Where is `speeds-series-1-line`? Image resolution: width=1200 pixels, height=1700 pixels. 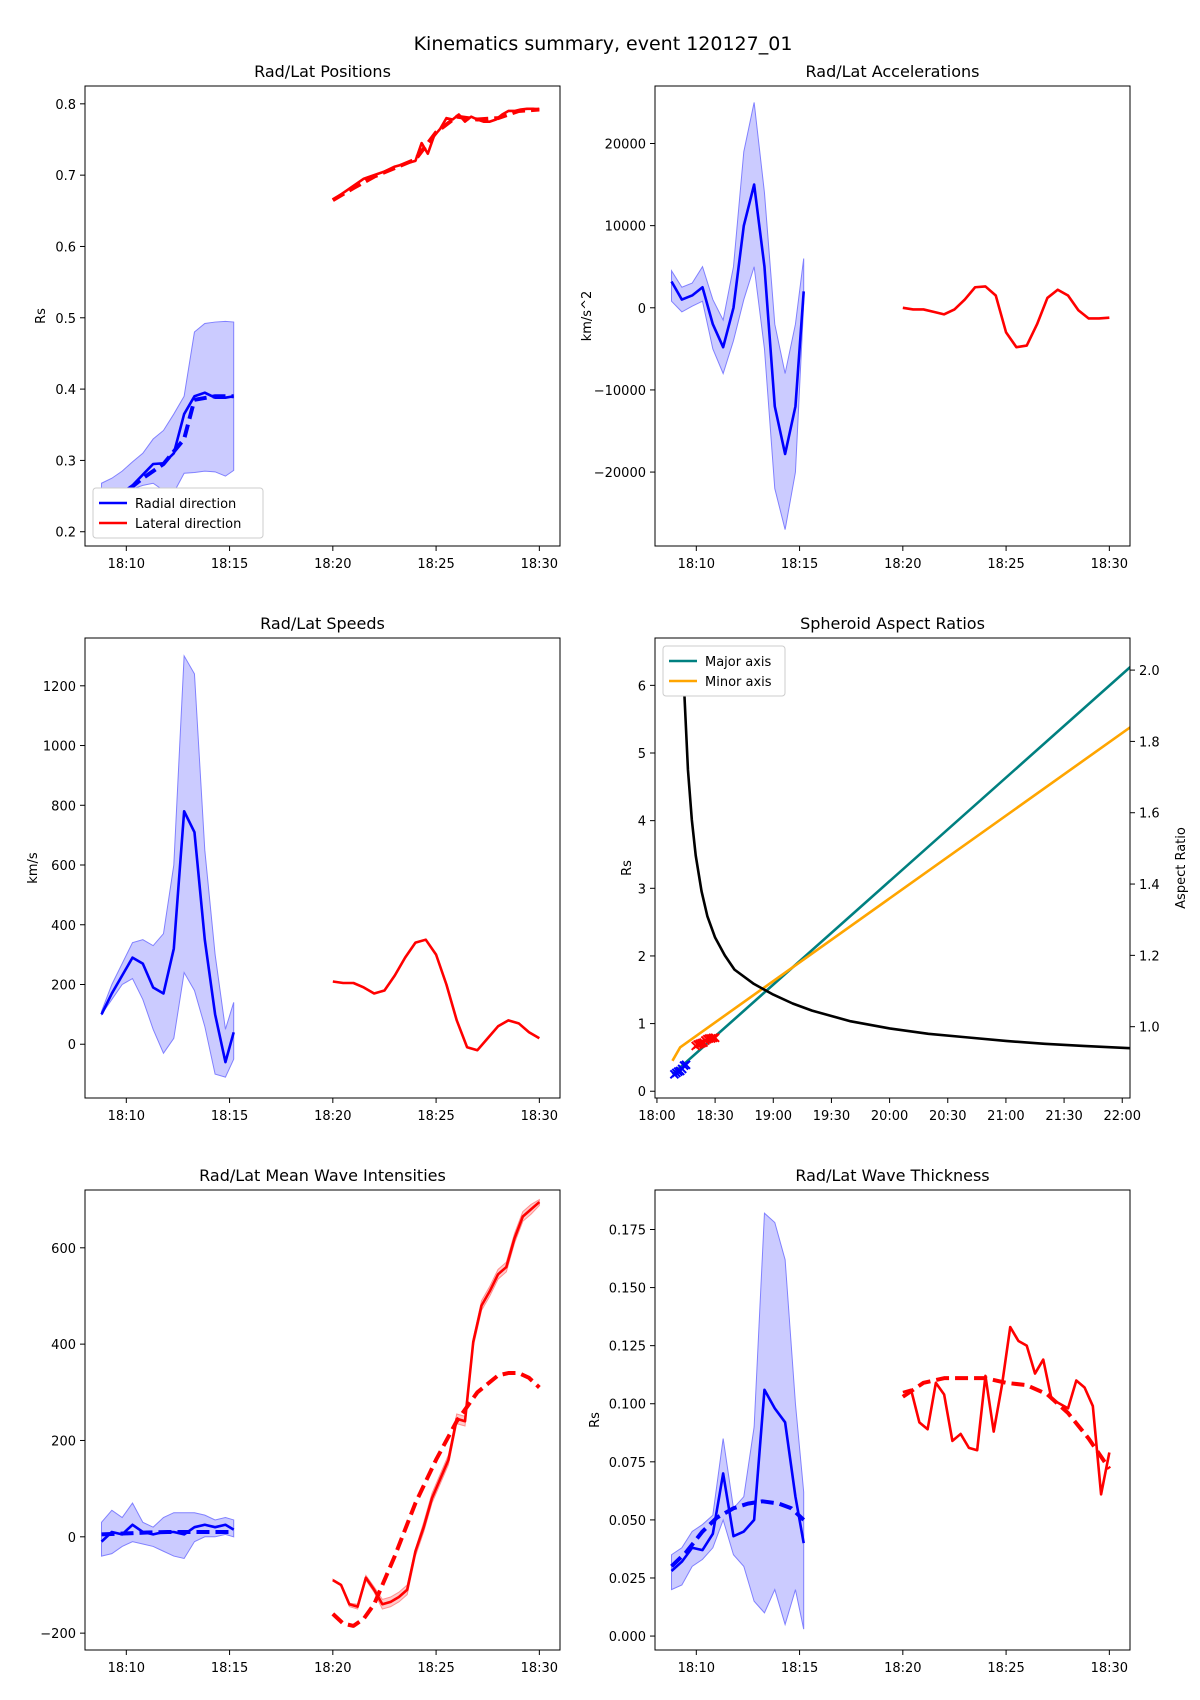 speeds-series-1-line is located at coordinates (436, 995).